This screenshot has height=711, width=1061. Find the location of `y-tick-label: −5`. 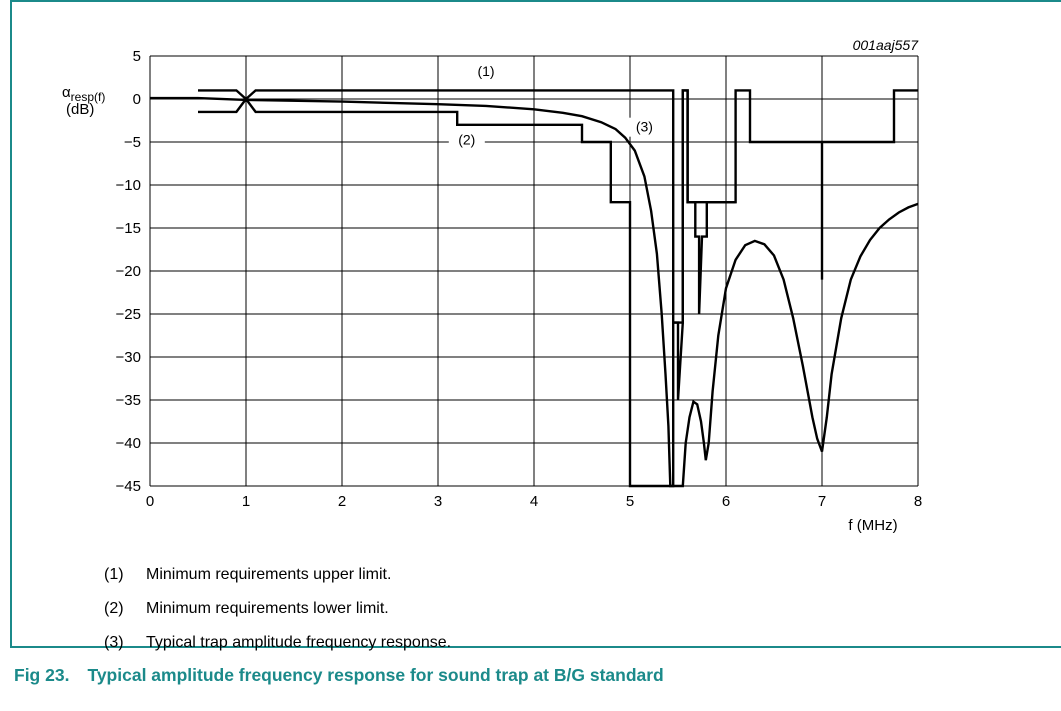

y-tick-label: −5 is located at coordinates (132, 142).